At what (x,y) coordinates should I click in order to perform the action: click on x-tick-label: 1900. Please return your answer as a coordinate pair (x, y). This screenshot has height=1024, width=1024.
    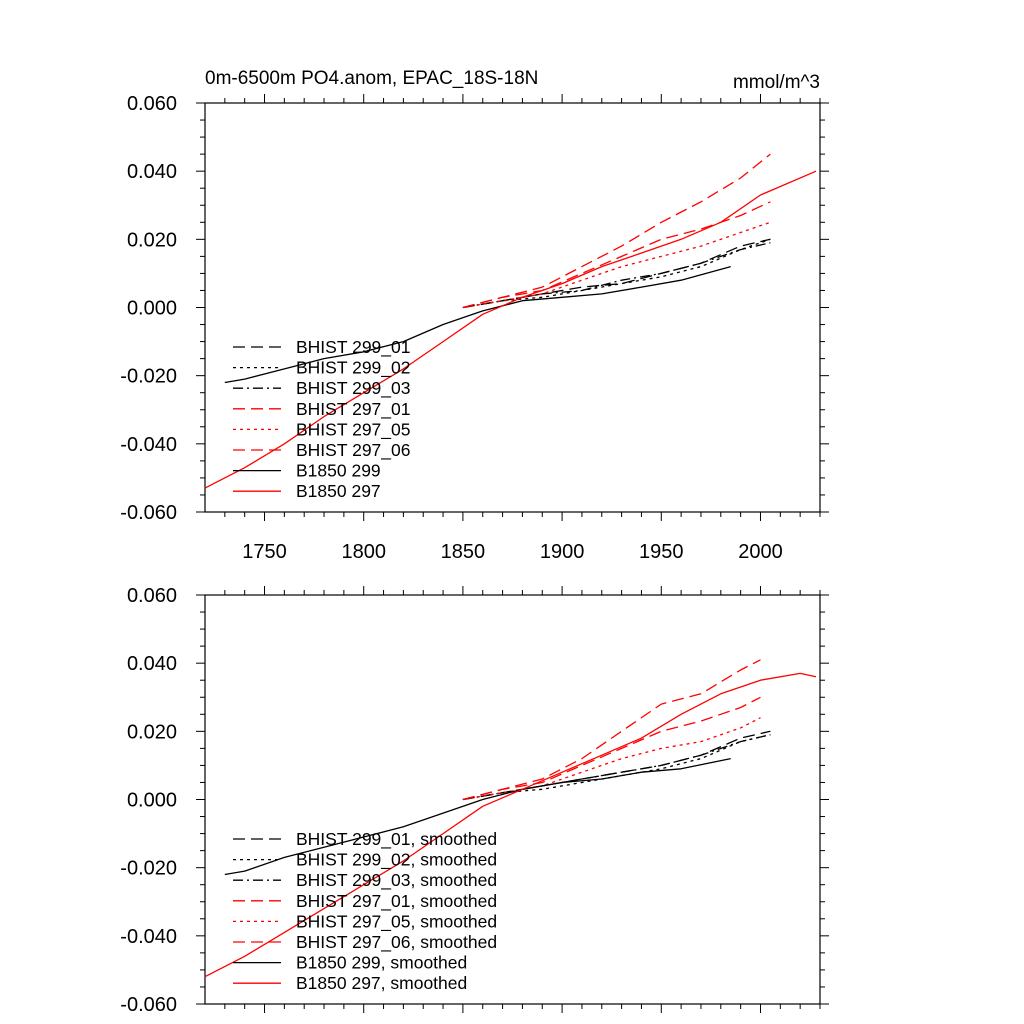
    Looking at the image, I should click on (562, 552).